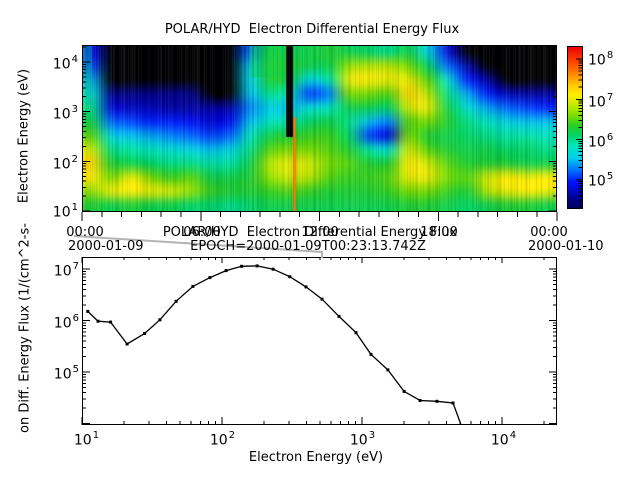 The width and height of the screenshot is (640, 480). What do you see at coordinates (601, 180) in the screenshot?
I see `colorbar-tick-1e5: 105` at bounding box center [601, 180].